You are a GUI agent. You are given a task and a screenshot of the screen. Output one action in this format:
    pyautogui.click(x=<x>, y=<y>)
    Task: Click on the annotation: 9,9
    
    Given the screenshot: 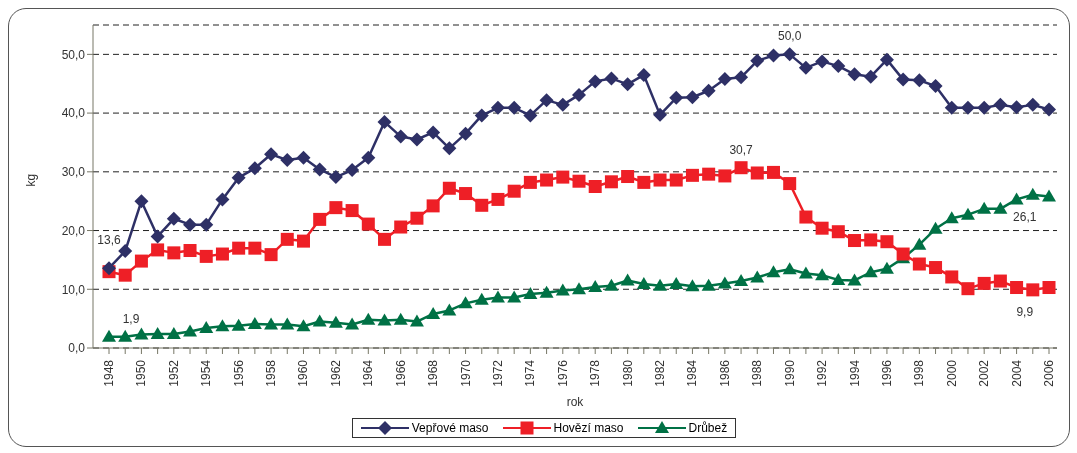 What is the action you would take?
    pyautogui.click(x=1025, y=311)
    